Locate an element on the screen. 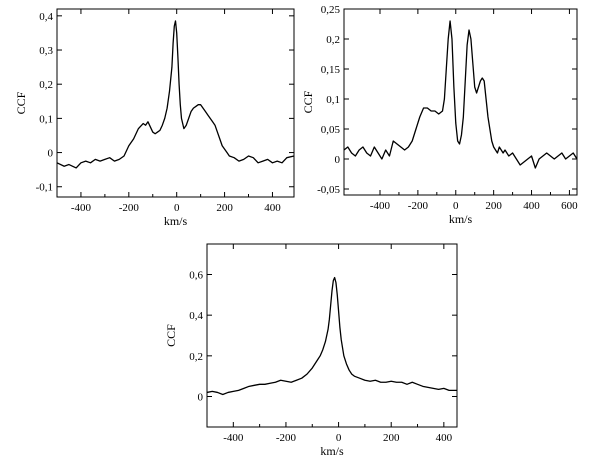 The height and width of the screenshot is (465, 600). y-tick-label: -0,1 is located at coordinates (44, 188).